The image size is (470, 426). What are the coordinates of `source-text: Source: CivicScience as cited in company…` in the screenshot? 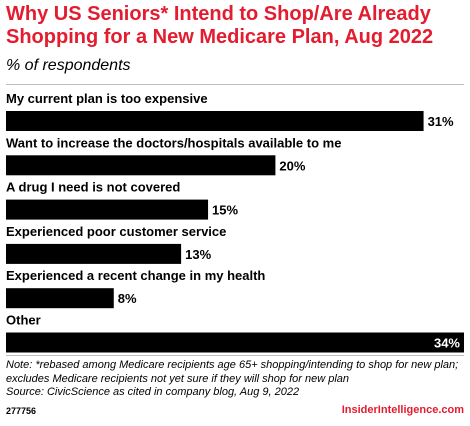 It's located at (153, 392).